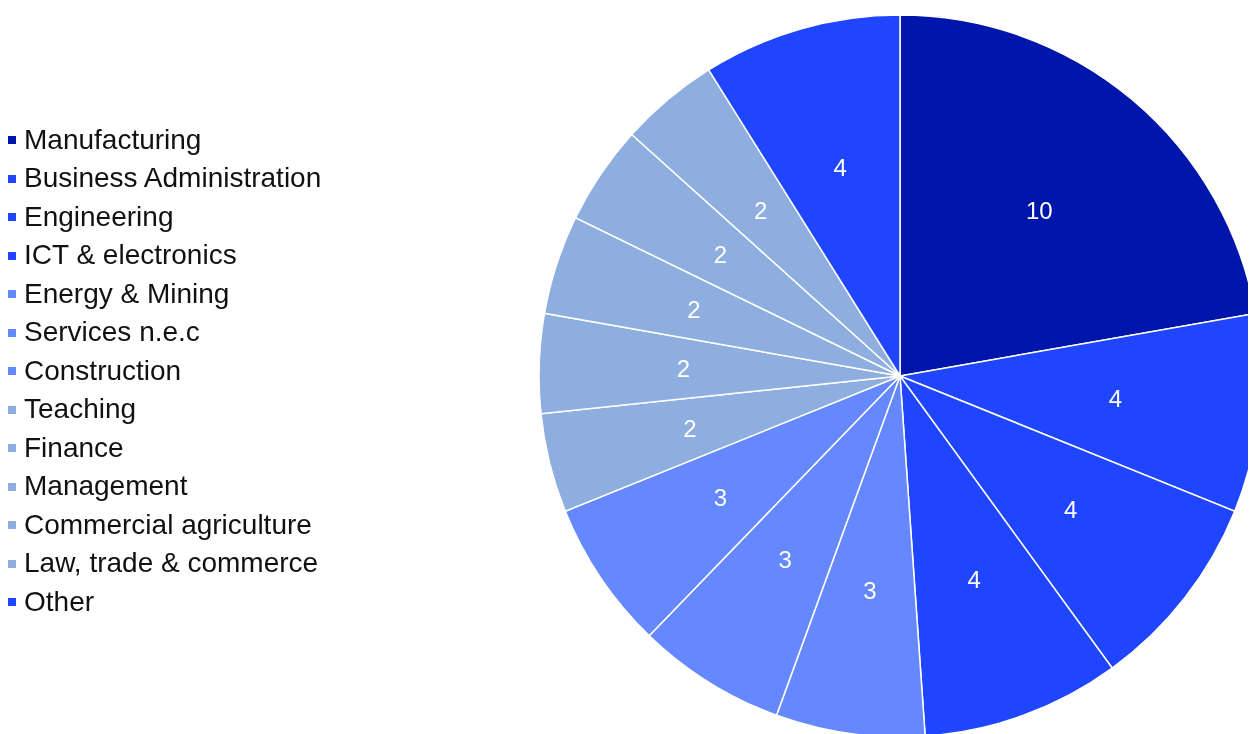  Describe the element at coordinates (112, 332) in the screenshot. I see `legend-label: Services n.e.c` at that location.